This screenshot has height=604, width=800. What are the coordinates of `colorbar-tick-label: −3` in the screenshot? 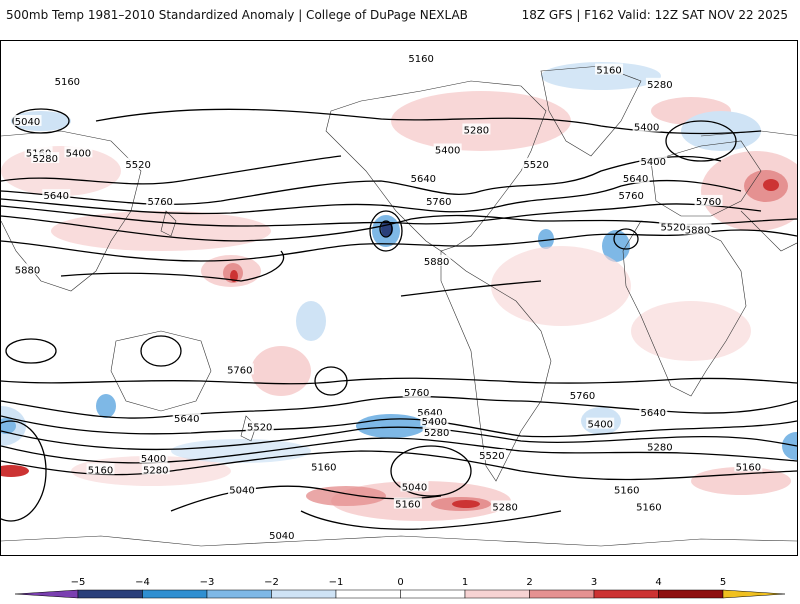 It's located at (207, 582).